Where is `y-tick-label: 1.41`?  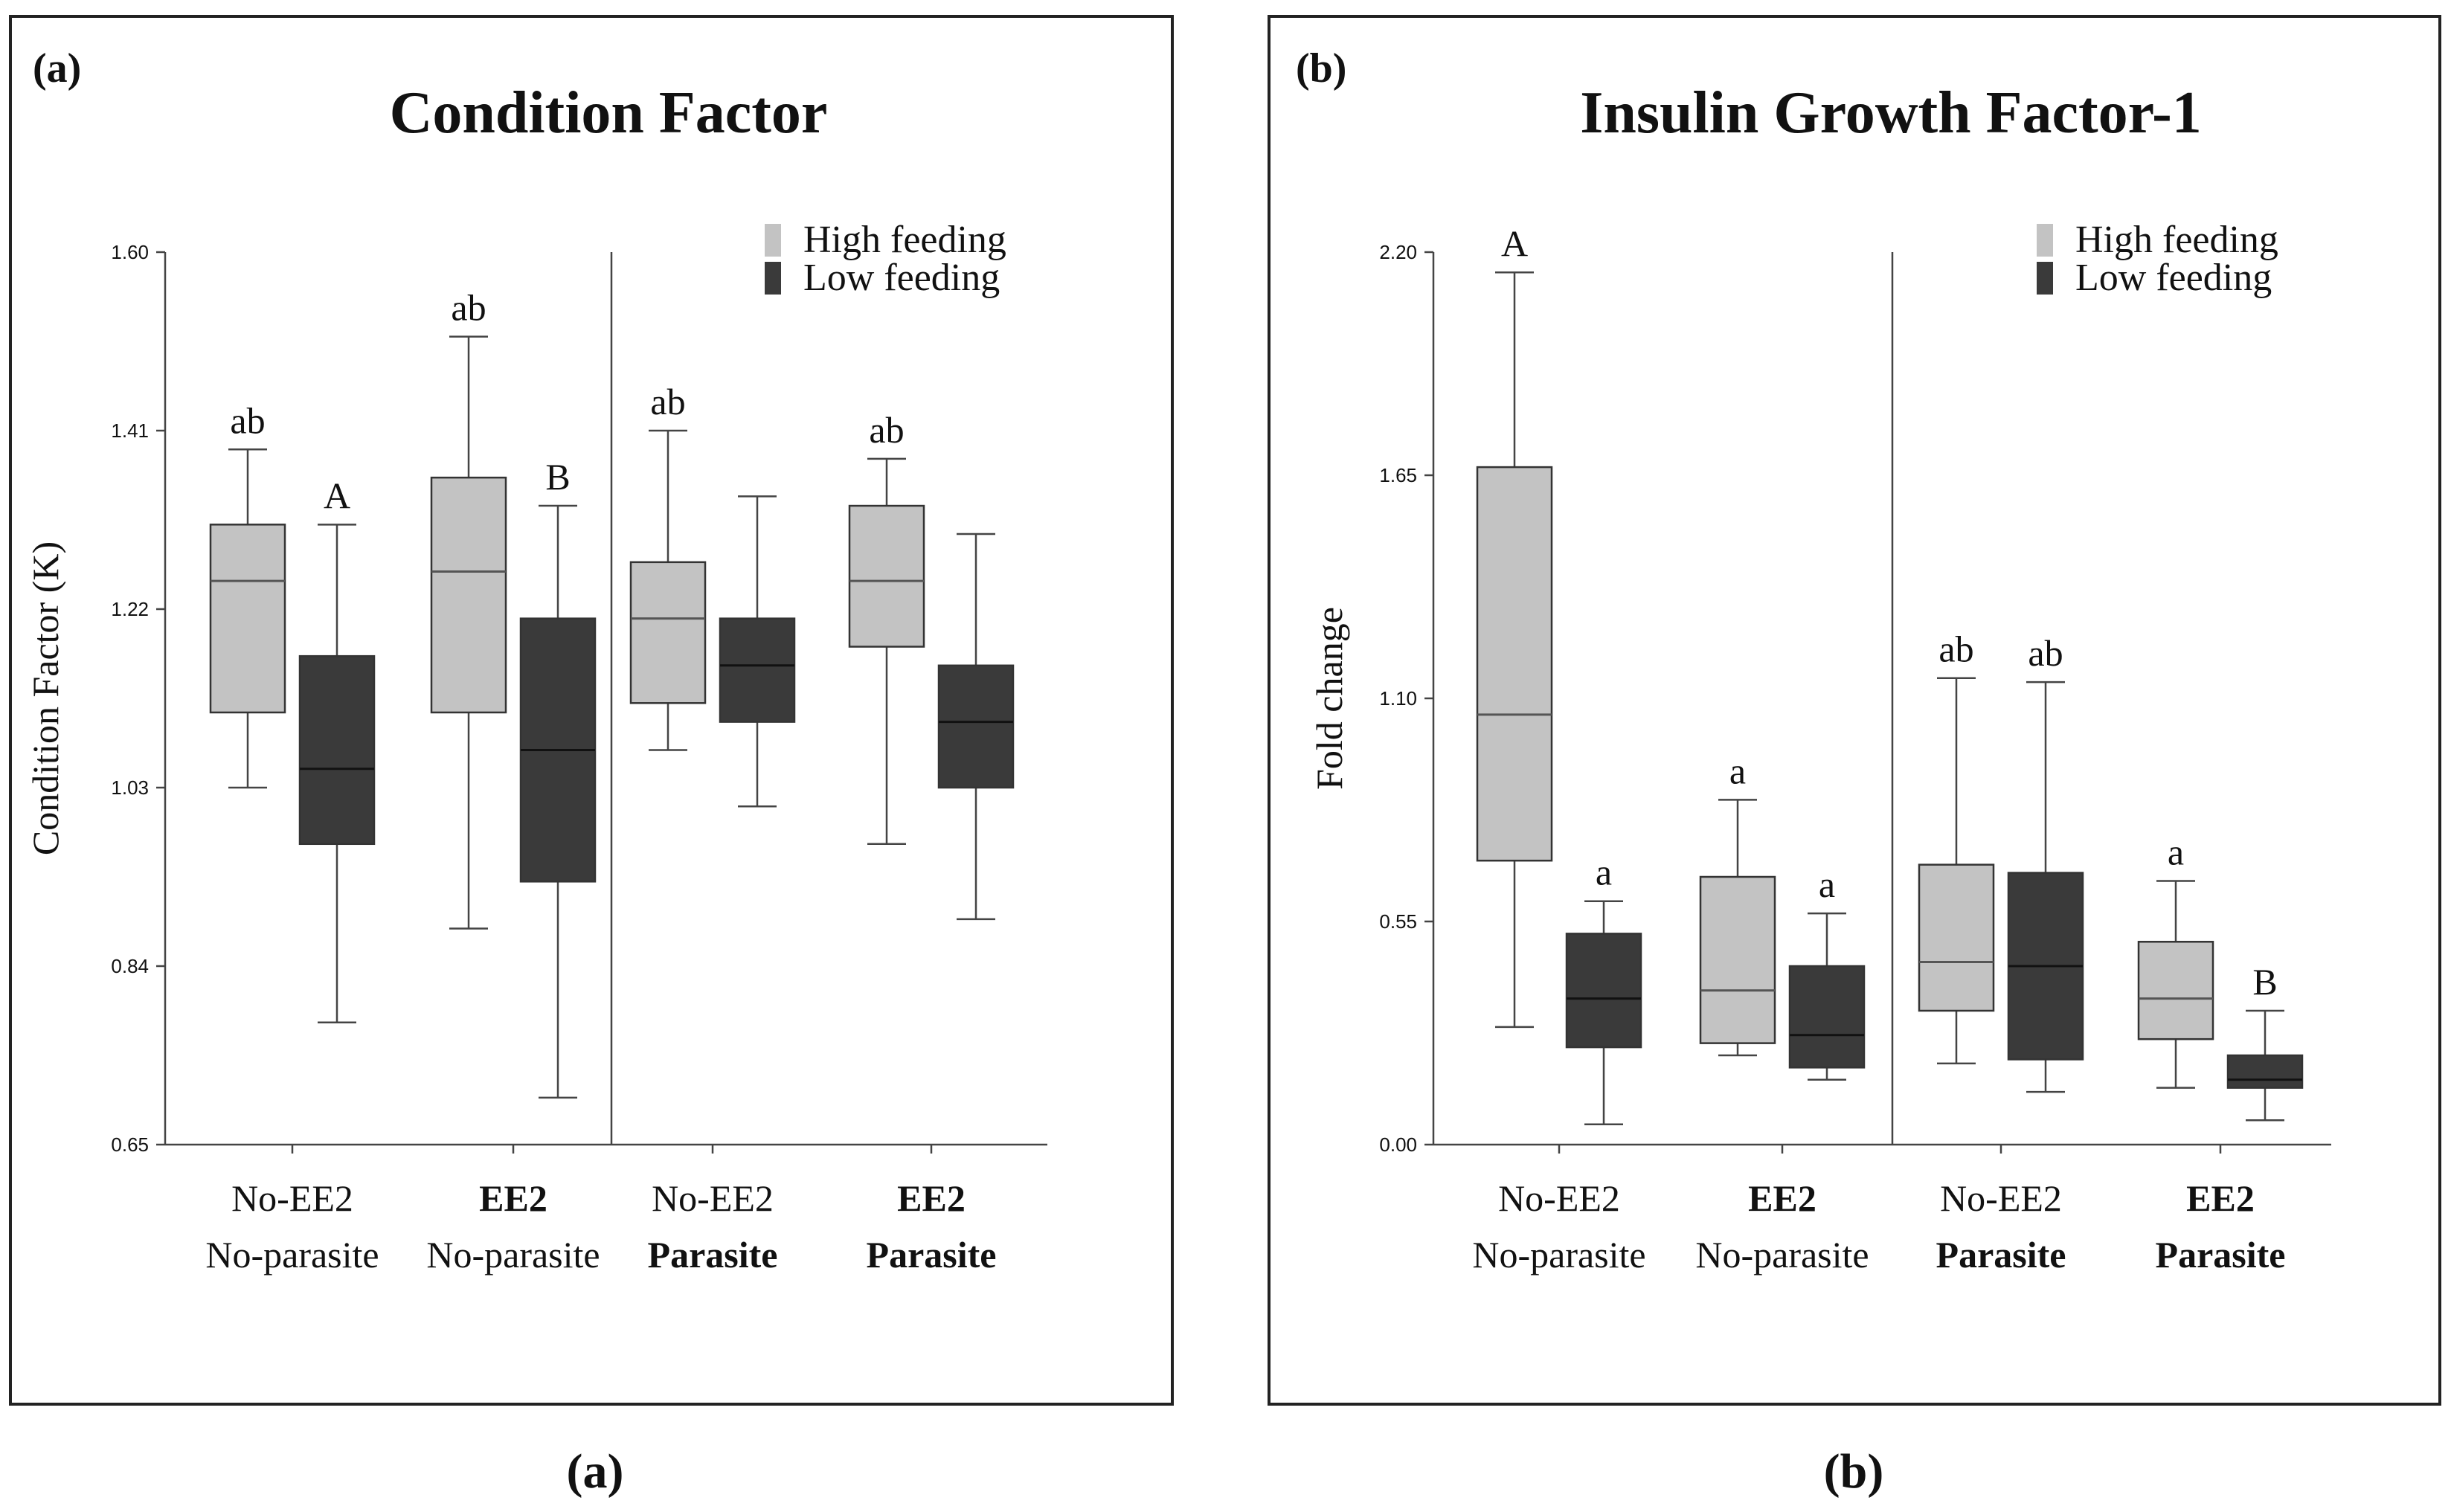 y-tick-label: 1.41 is located at coordinates (130, 430).